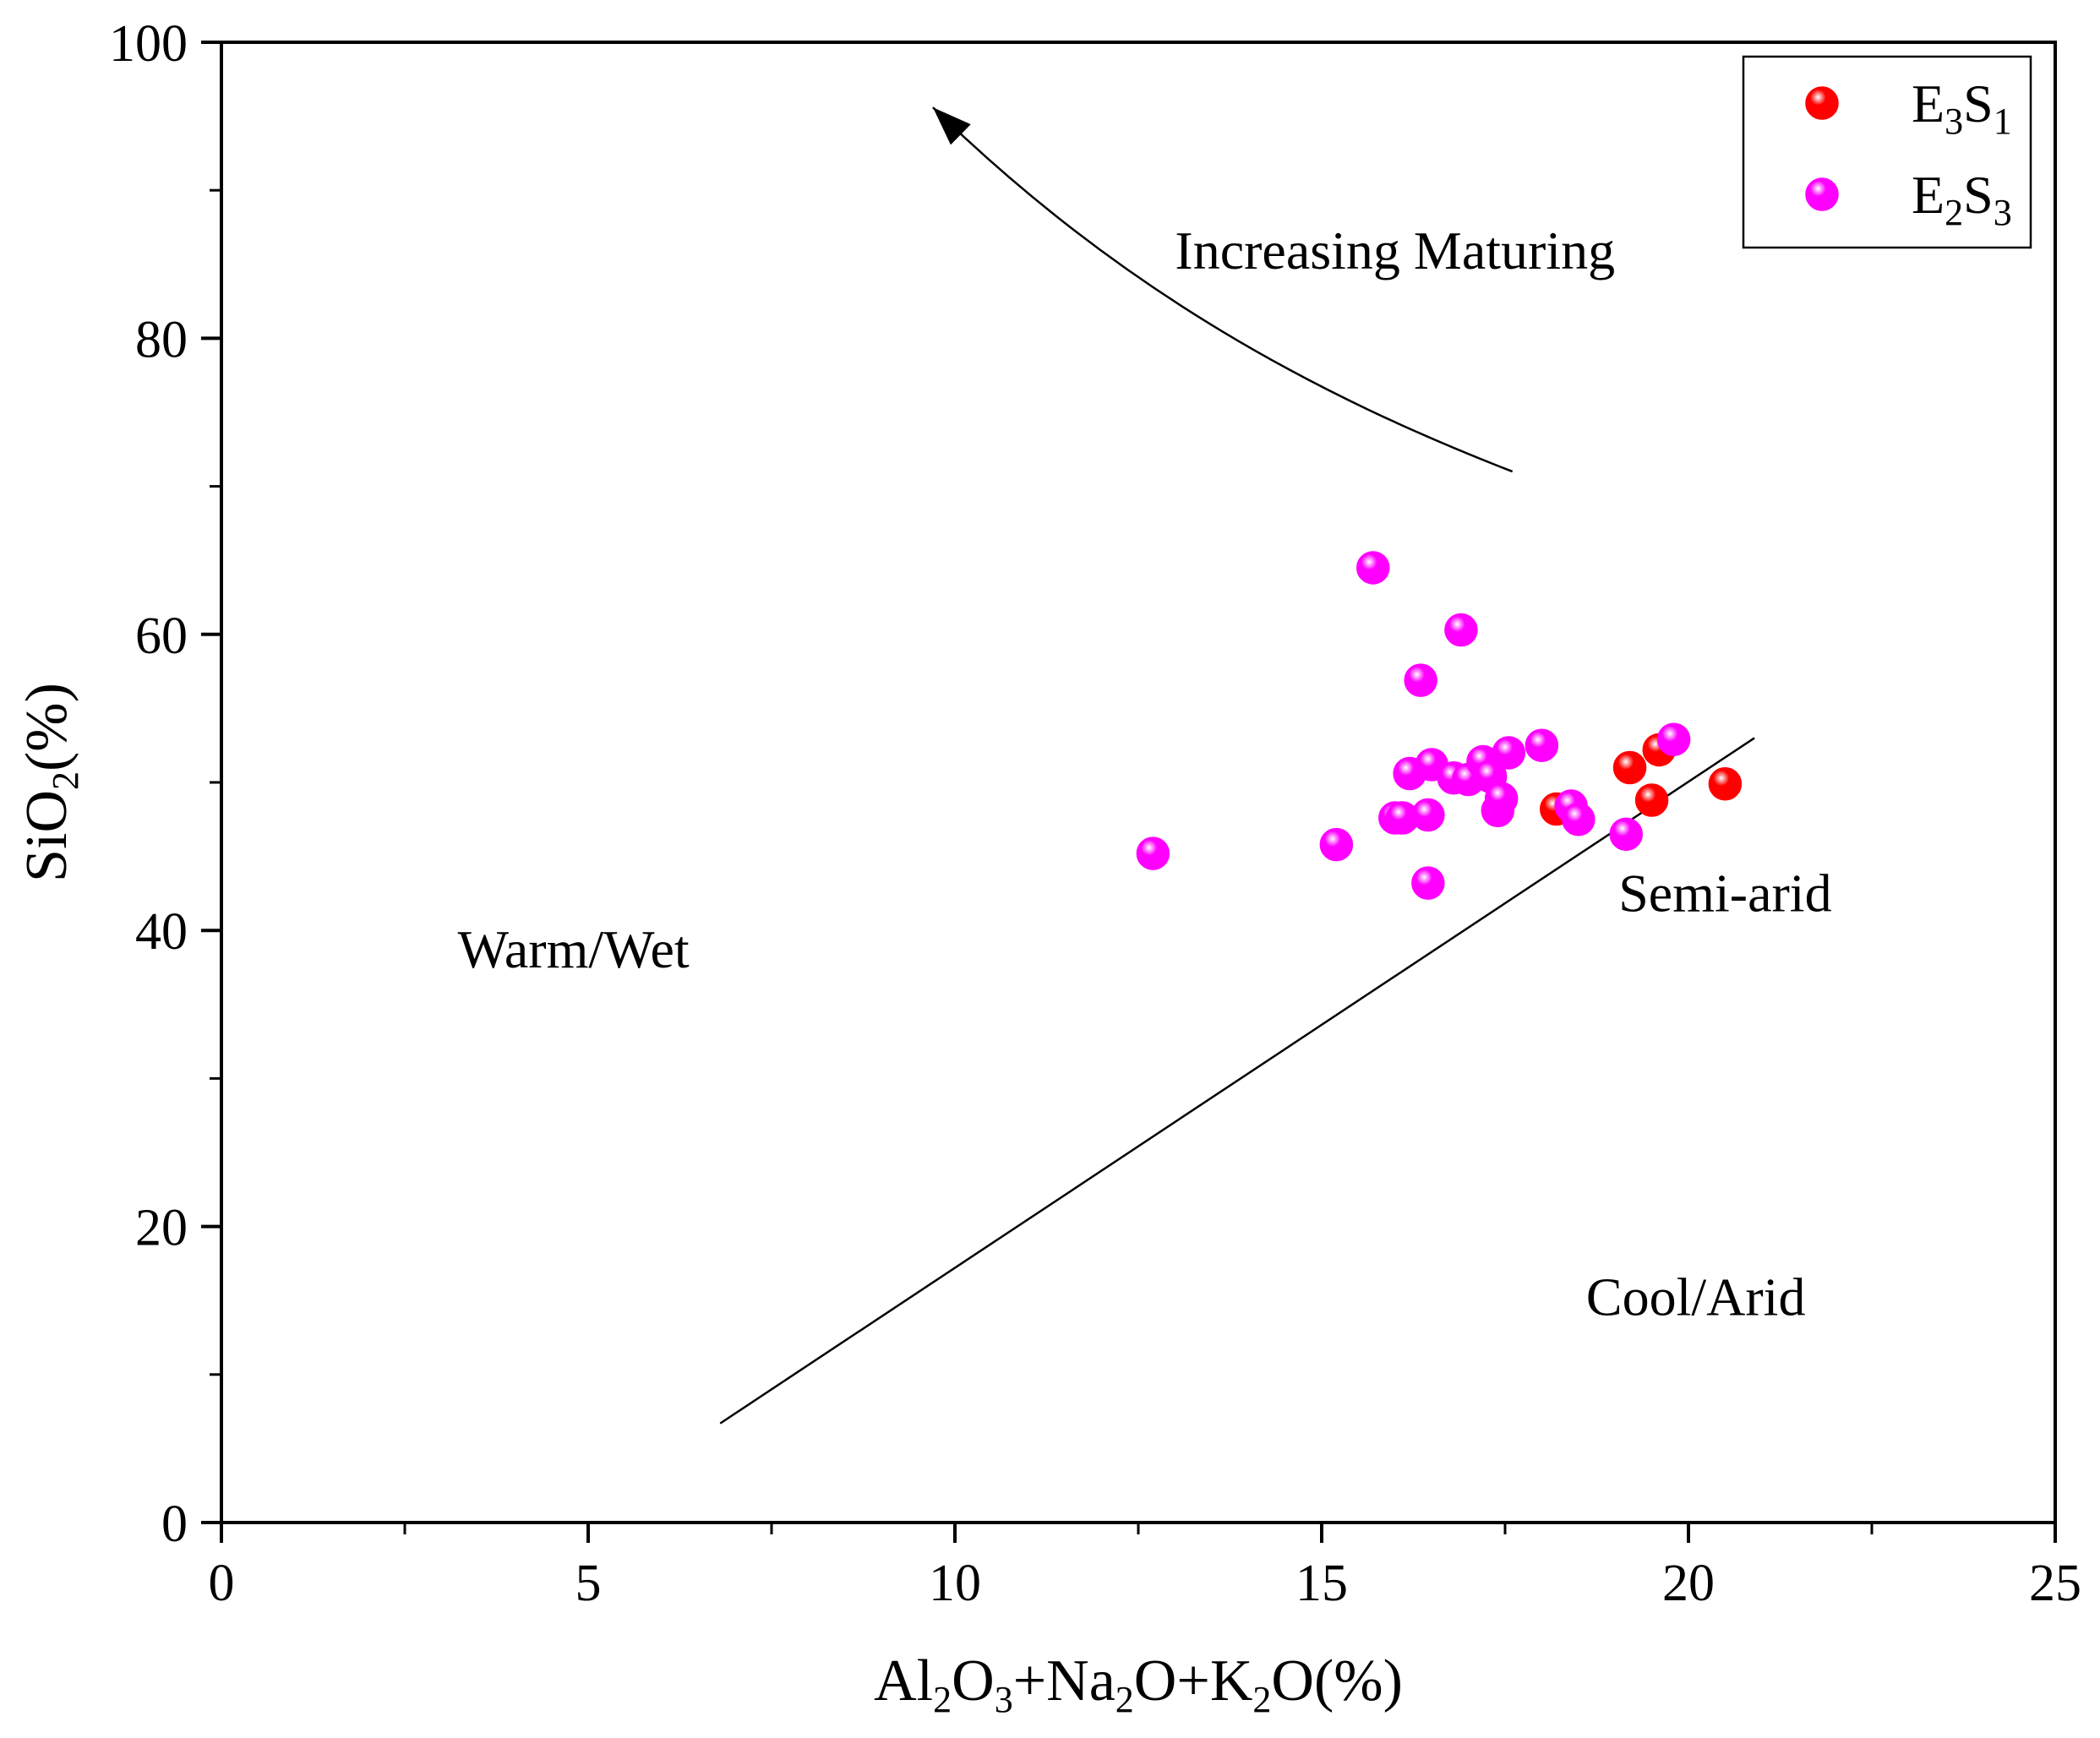 This screenshot has width=2100, height=1738. Describe the element at coordinates (161, 1228) in the screenshot. I see `y-tick-label: 20` at that location.